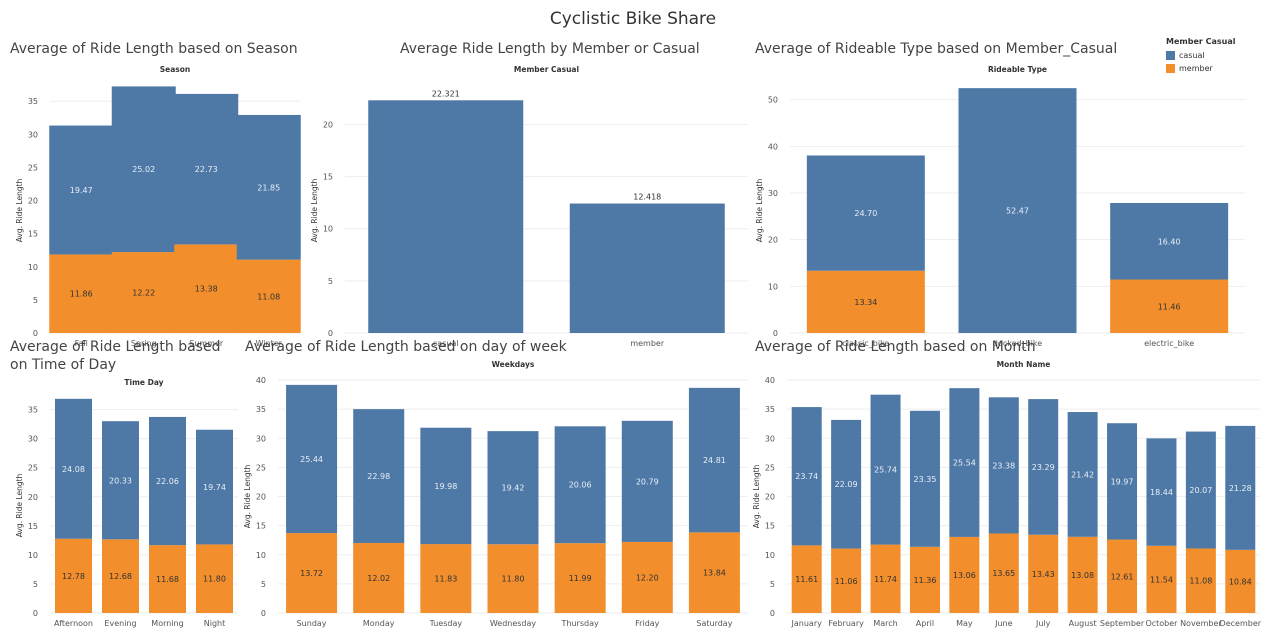  What do you see at coordinates (1200, 68) in the screenshot?
I see `legend-item-member: member` at bounding box center [1200, 68].